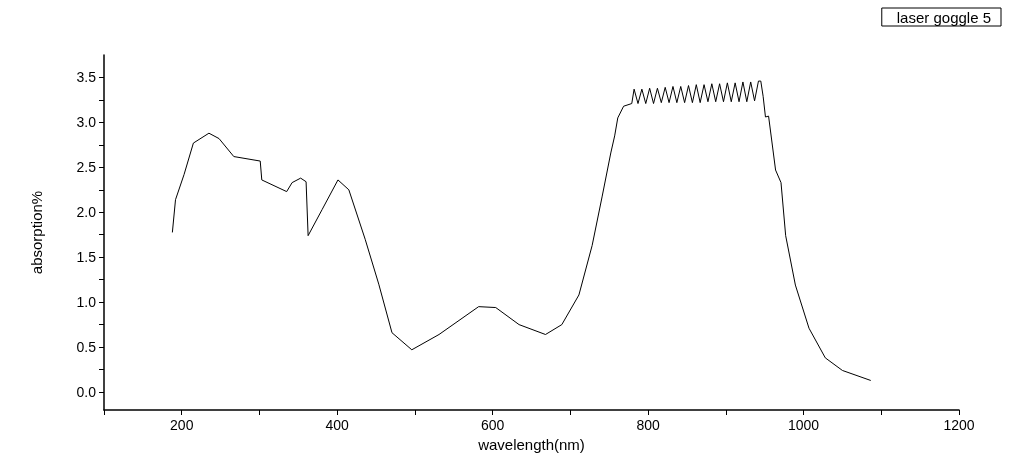 The width and height of the screenshot is (1011, 466). Describe the element at coordinates (531, 444) in the screenshot. I see `x-axis-title: wavelength(nm)` at that location.